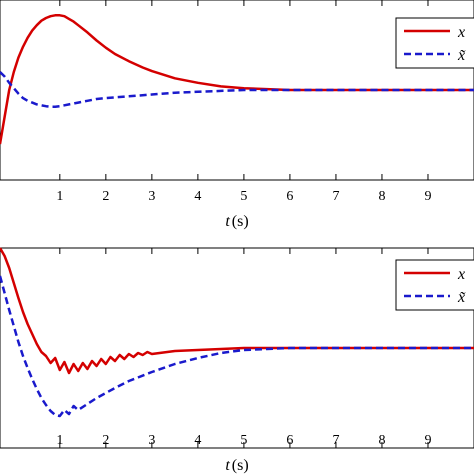  I want to click on top-series-line-xtilde, so click(237, 89).